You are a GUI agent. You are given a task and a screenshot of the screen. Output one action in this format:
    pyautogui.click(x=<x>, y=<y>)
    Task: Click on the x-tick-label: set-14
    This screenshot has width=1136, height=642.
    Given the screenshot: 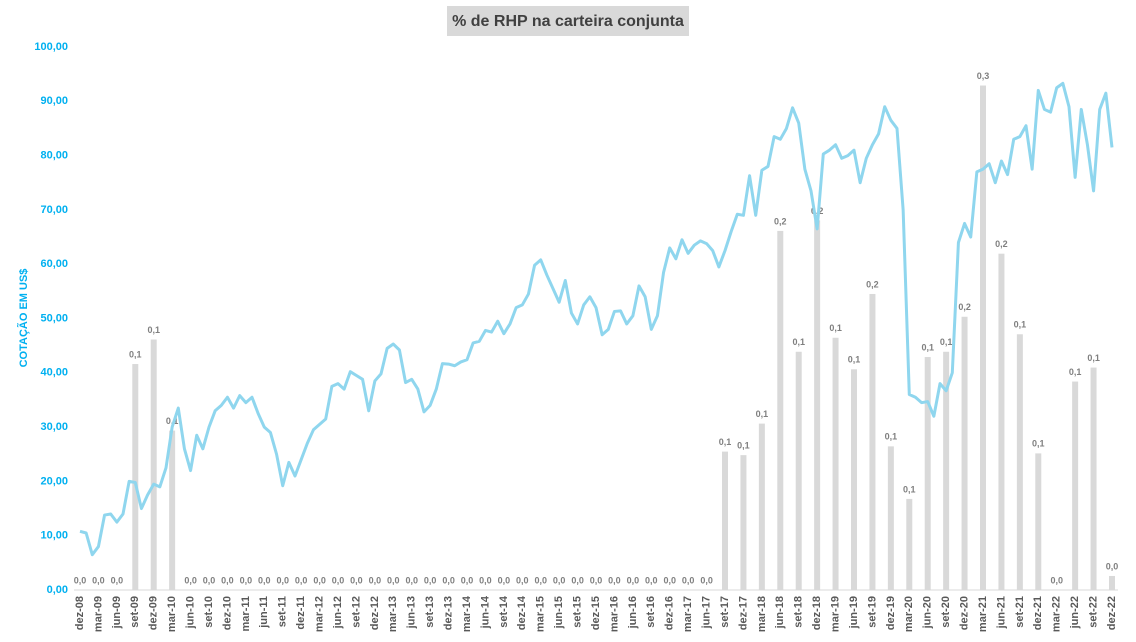 What is the action you would take?
    pyautogui.click(x=504, y=611)
    